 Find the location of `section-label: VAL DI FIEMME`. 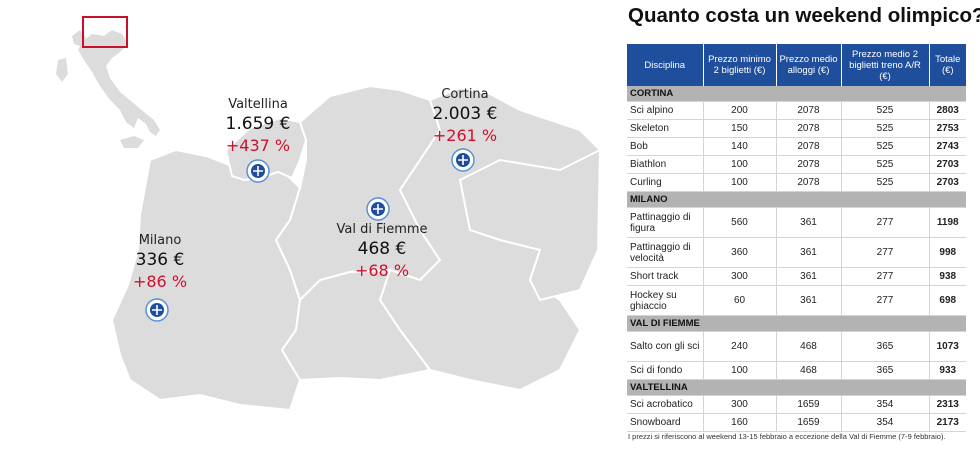

section-label: VAL DI FIEMME is located at coordinates (796, 323).